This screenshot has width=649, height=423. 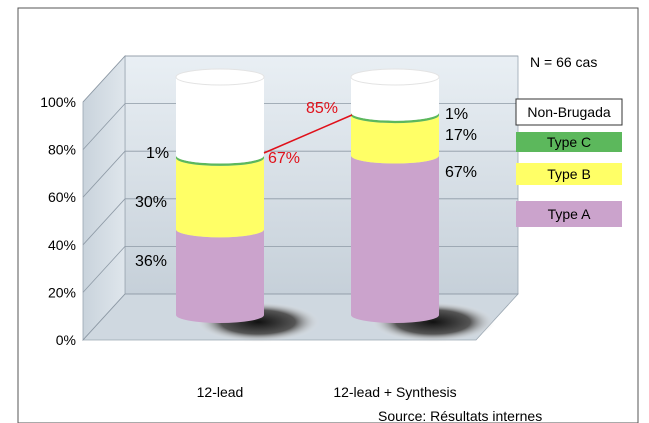 I want to click on legend-swatch-non-brugada, so click(x=569, y=112).